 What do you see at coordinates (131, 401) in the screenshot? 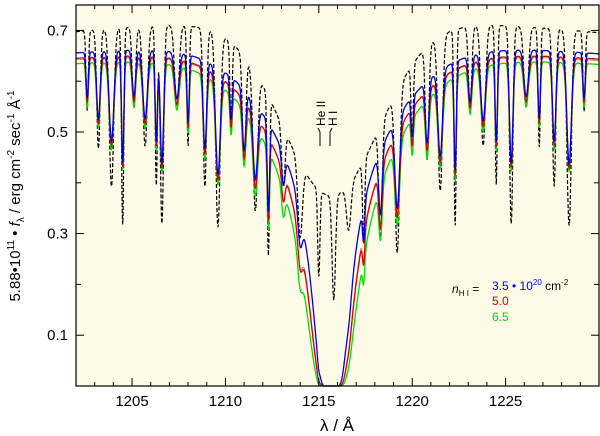
I see `x-tick-label: 1205` at bounding box center [131, 401].